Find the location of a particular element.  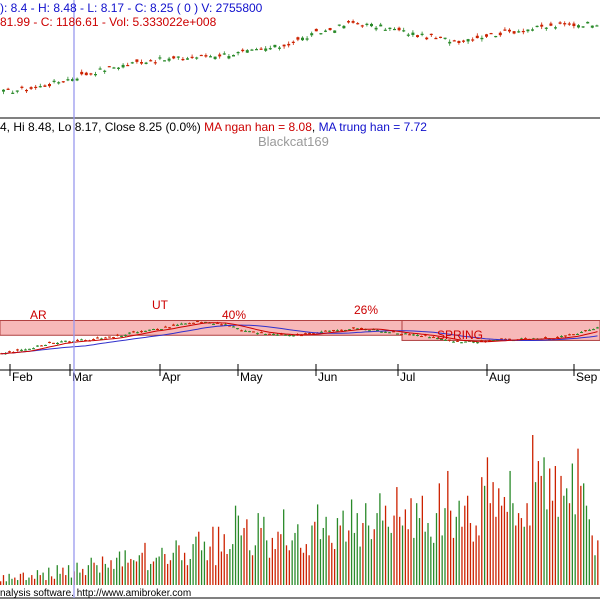

annotation-26pct: 26% is located at coordinates (366, 310).